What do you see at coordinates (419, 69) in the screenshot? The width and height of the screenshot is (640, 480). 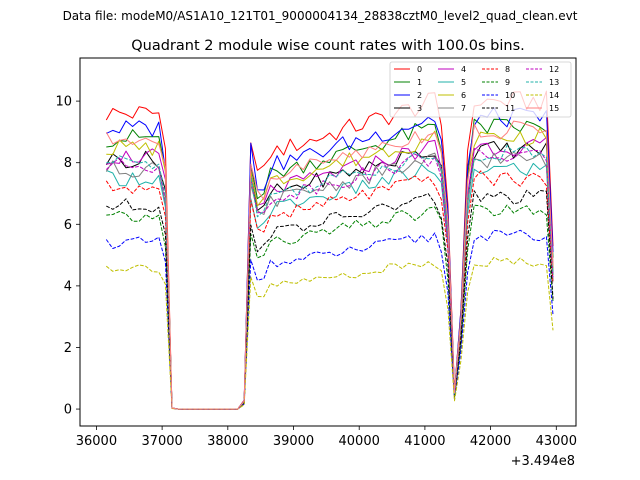 I see `legend-label-0: 0` at bounding box center [419, 69].